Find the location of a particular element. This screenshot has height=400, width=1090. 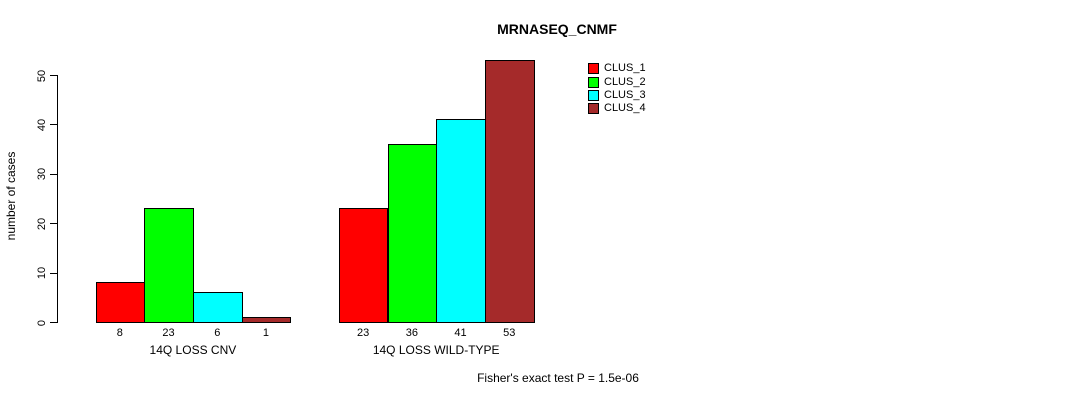

x-category-label: 14Q LOSS CNV is located at coordinates (193, 350).